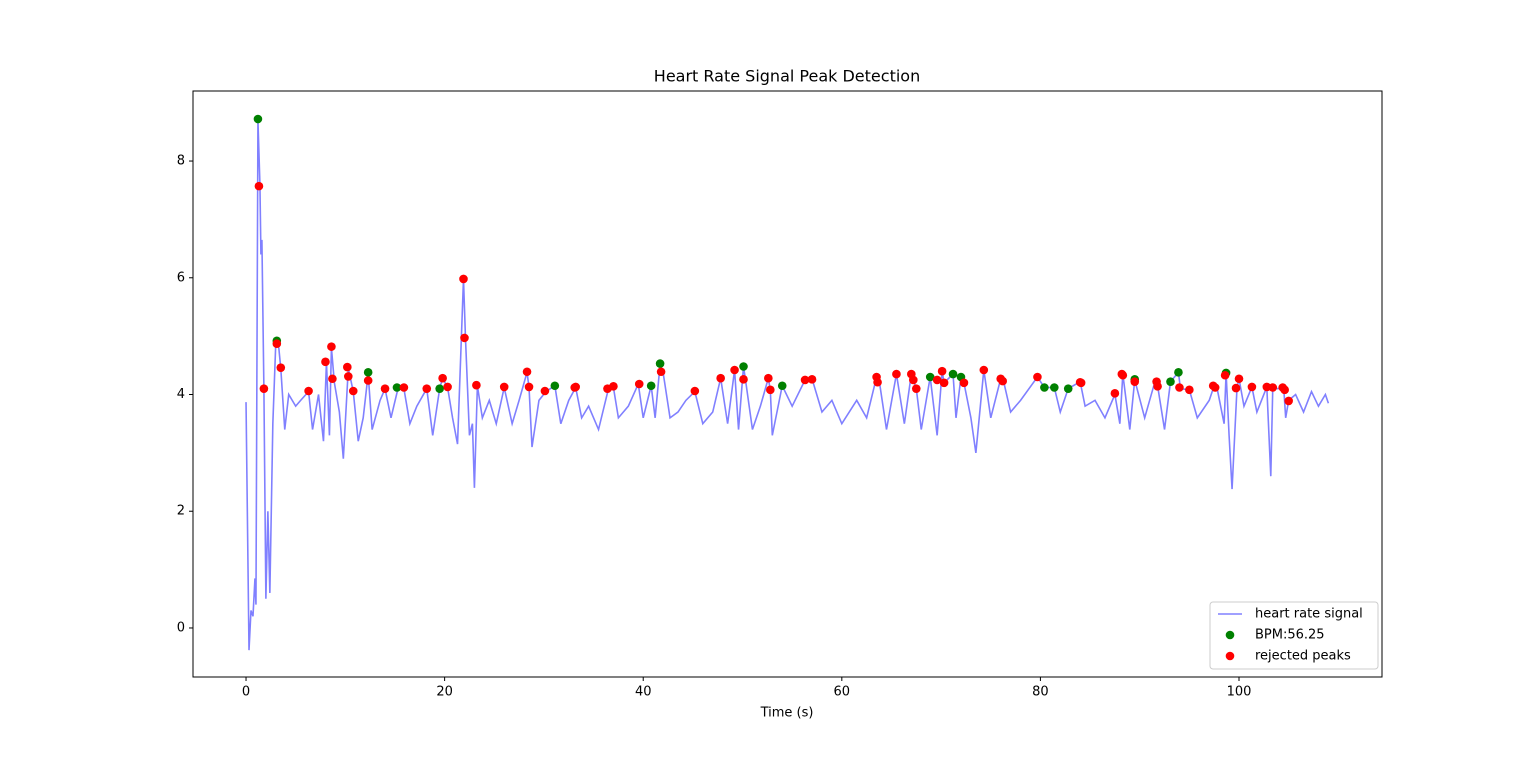  I want to click on y-tick-label: 0, so click(181, 627).